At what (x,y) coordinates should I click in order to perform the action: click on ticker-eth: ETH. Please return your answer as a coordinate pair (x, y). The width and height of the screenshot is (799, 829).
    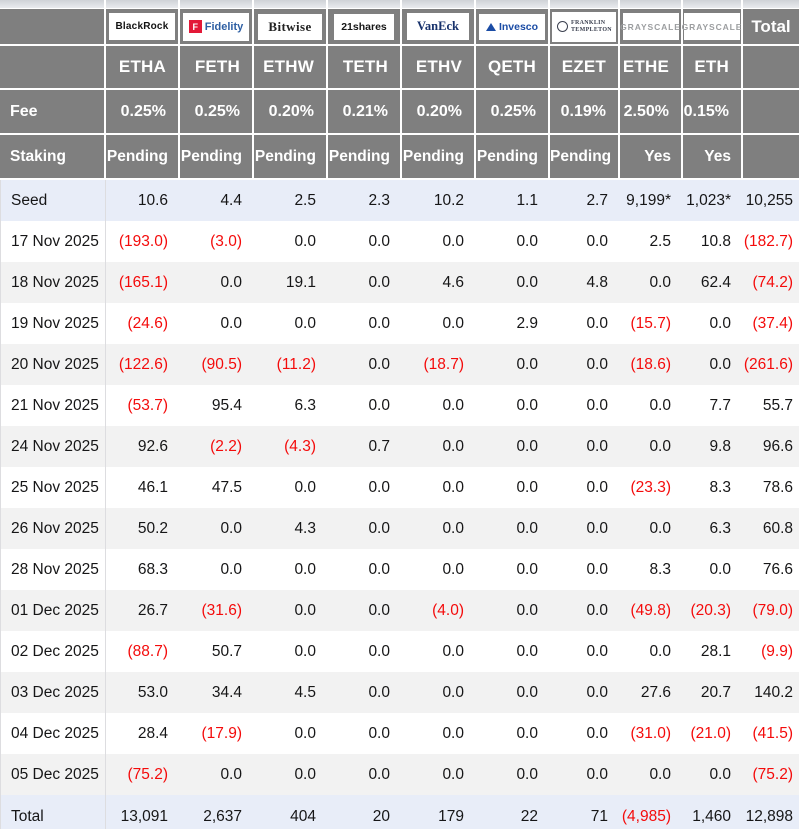
    Looking at the image, I should click on (713, 68).